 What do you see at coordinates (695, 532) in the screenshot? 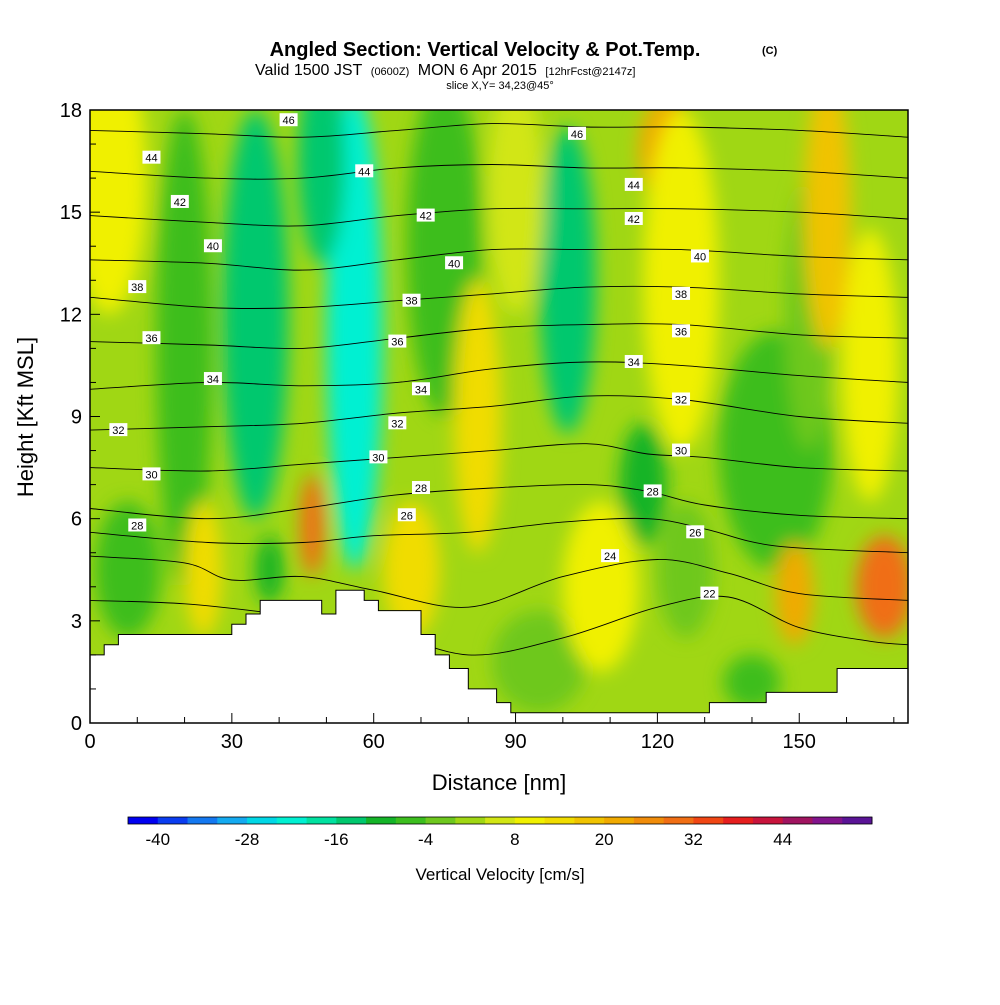
I see `contour-label-30: 26` at bounding box center [695, 532].